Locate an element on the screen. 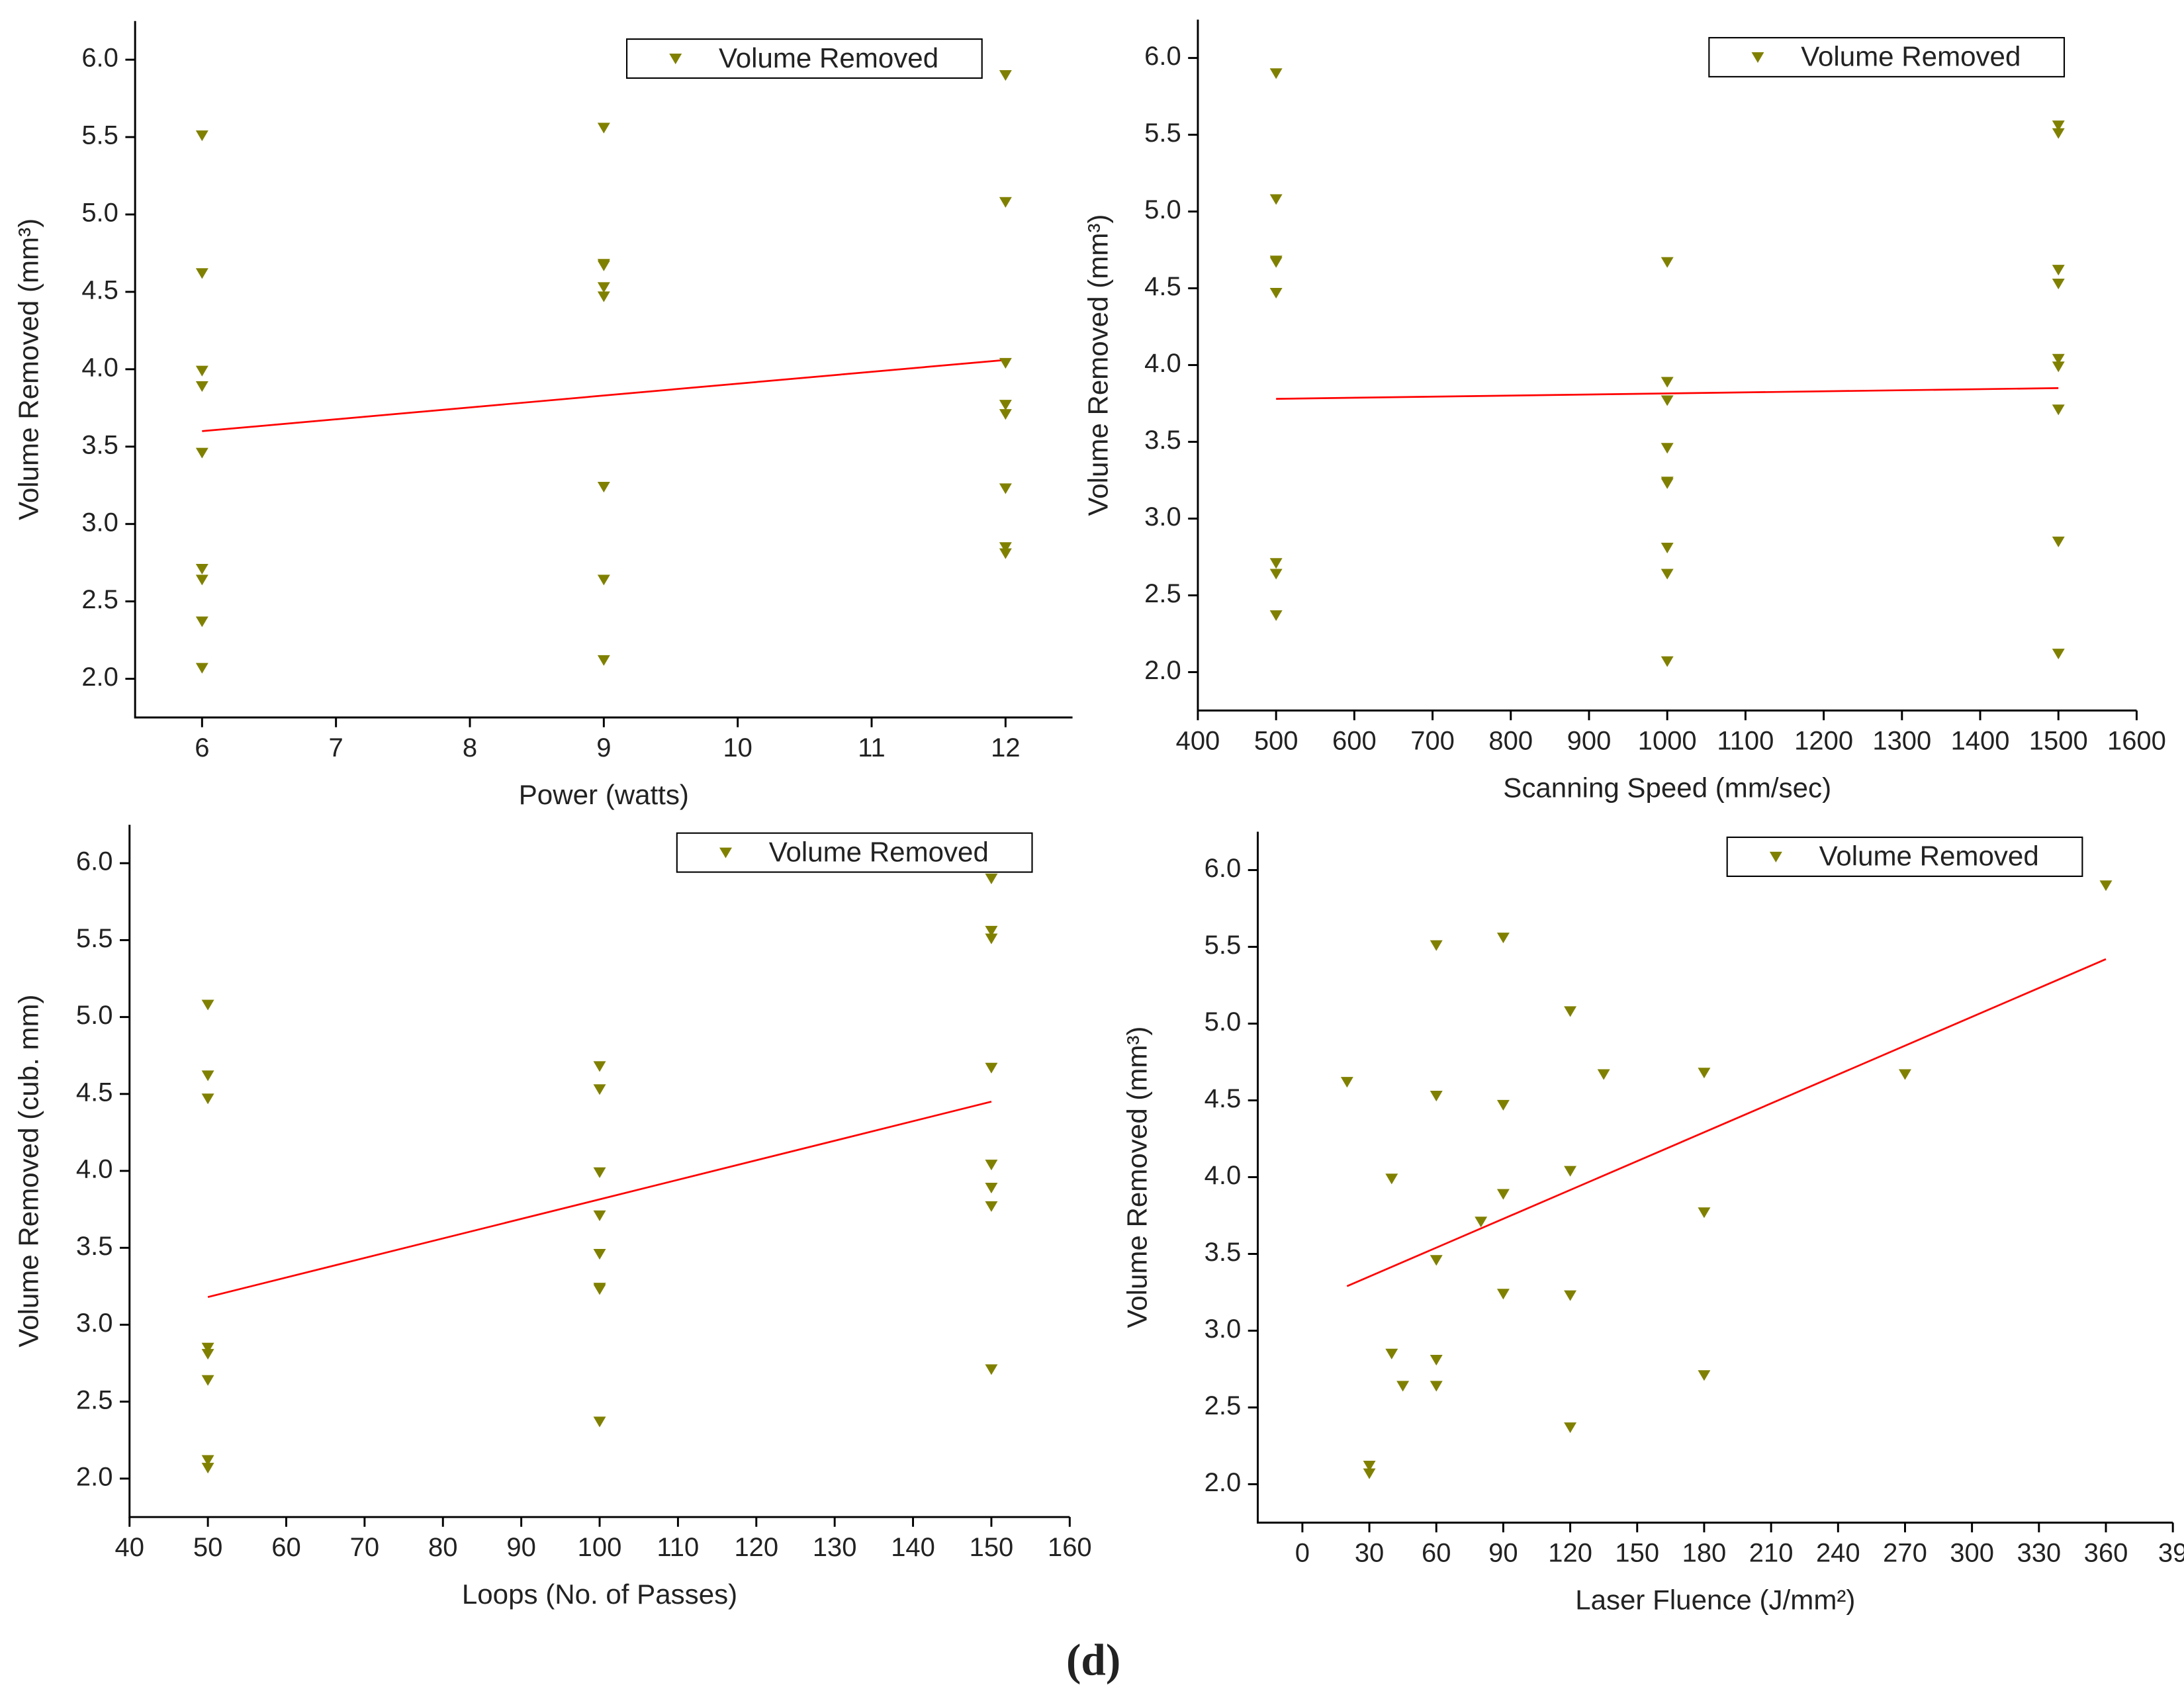 The height and width of the screenshot is (1701, 2184). y-tick-label: 5.0 is located at coordinates (1223, 1021).